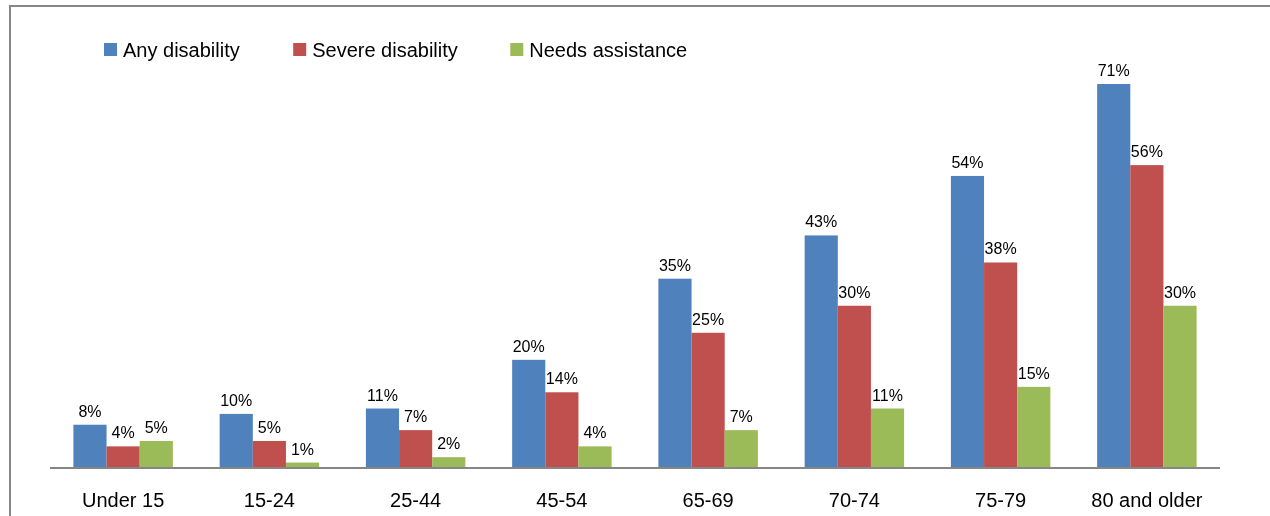 The width and height of the screenshot is (1270, 516). Describe the element at coordinates (181, 50) in the screenshot. I see `legend-label: Any disability` at that location.